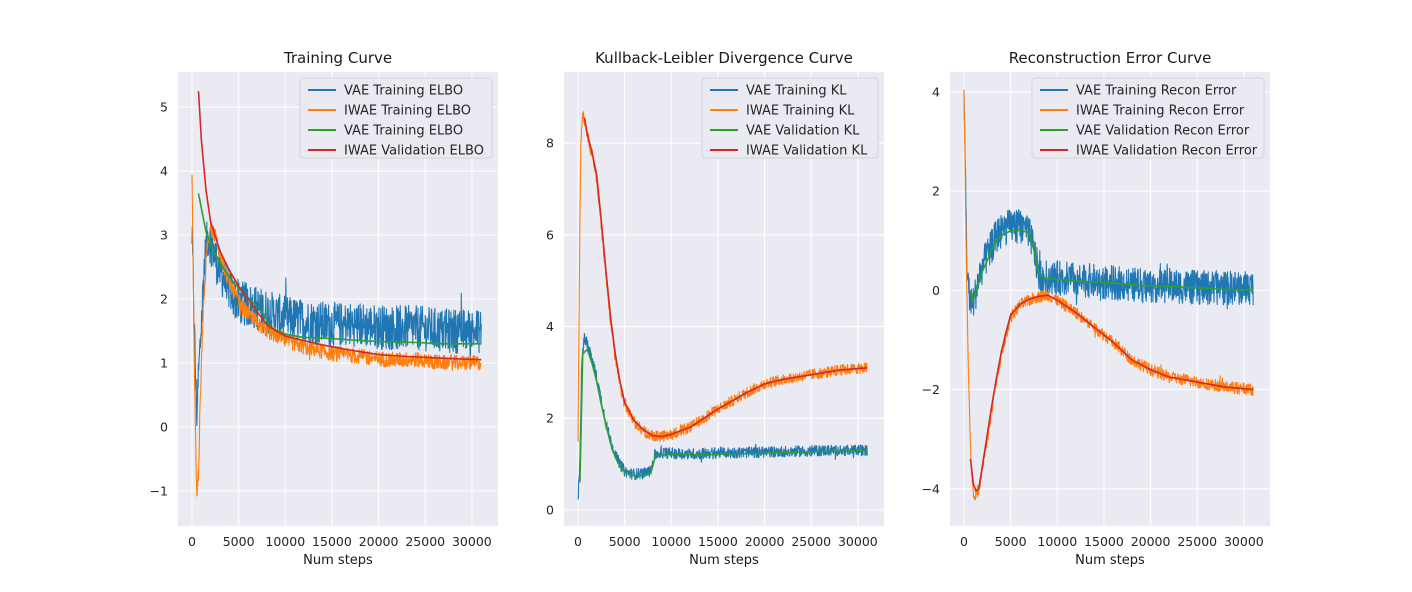 The image size is (1412, 592). What do you see at coordinates (550, 143) in the screenshot?
I see `y-tick-label: 8` at bounding box center [550, 143].